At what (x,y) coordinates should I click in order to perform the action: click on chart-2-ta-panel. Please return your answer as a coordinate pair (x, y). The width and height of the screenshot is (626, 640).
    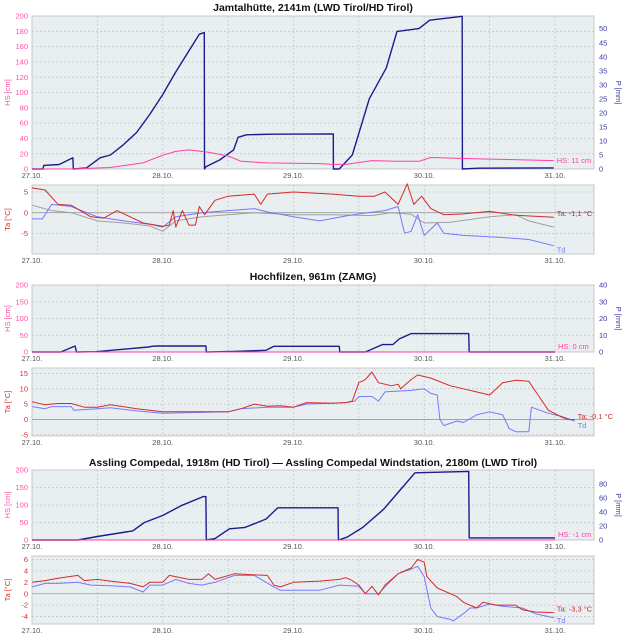
    Looking at the image, I should click on (313, 402).